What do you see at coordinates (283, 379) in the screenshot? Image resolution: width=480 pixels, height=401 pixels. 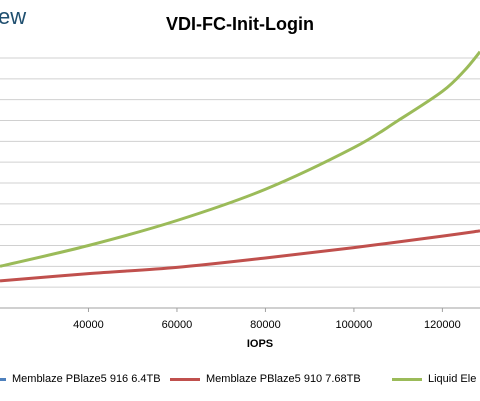 I see `legend-label-series-2: Memblaze PBlaze5 910 7.68TB` at bounding box center [283, 379].